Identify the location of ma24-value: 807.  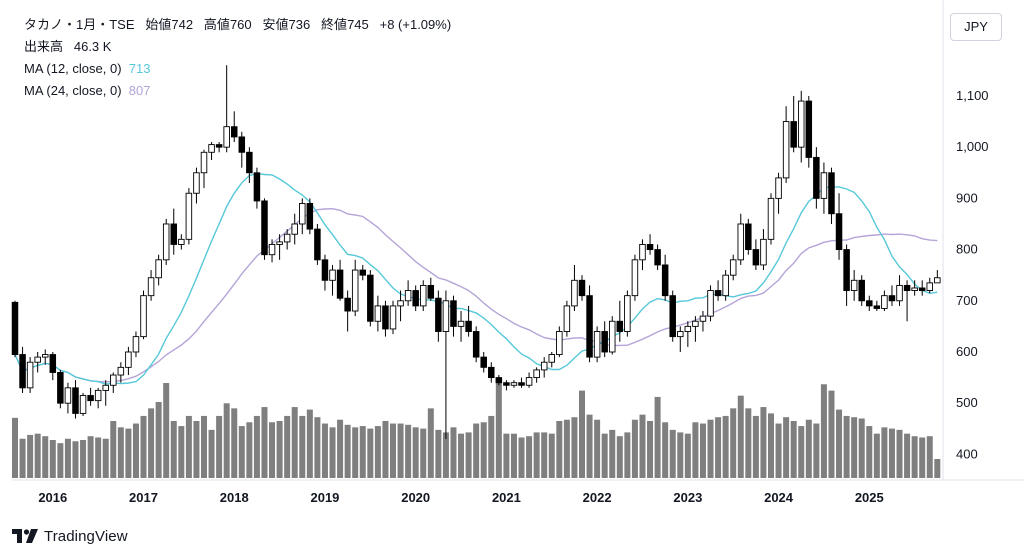
(139, 90).